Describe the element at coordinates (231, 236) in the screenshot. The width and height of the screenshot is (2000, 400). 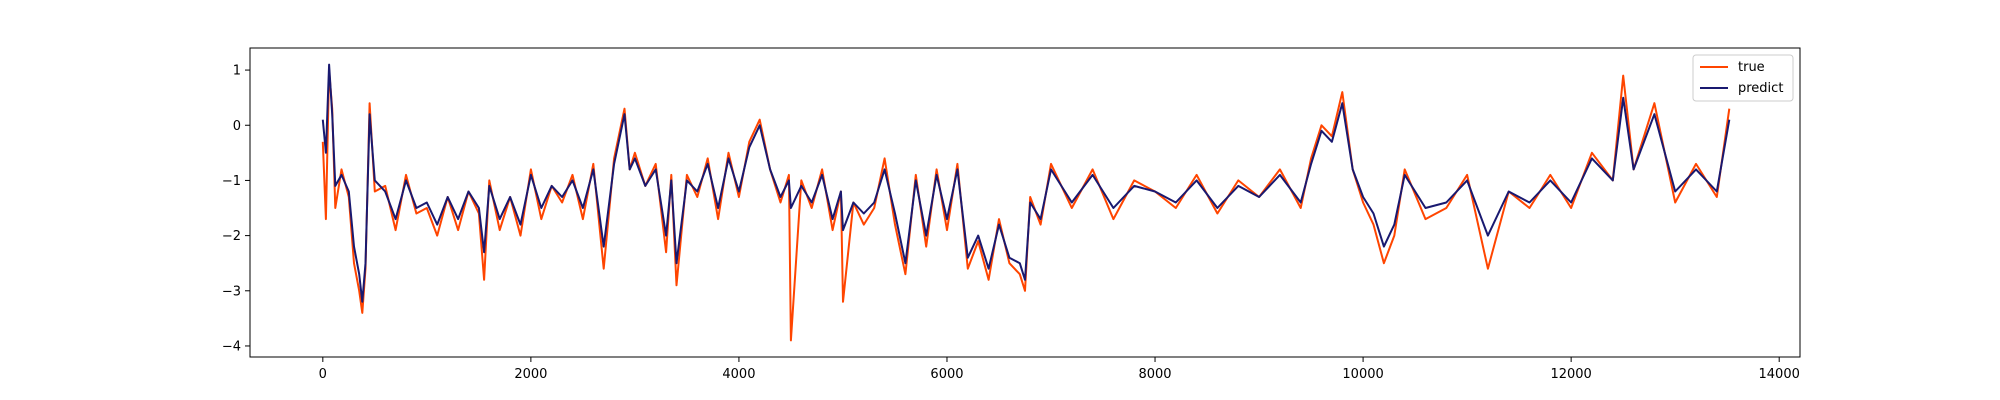
I see `y-tick-label: −2` at that location.